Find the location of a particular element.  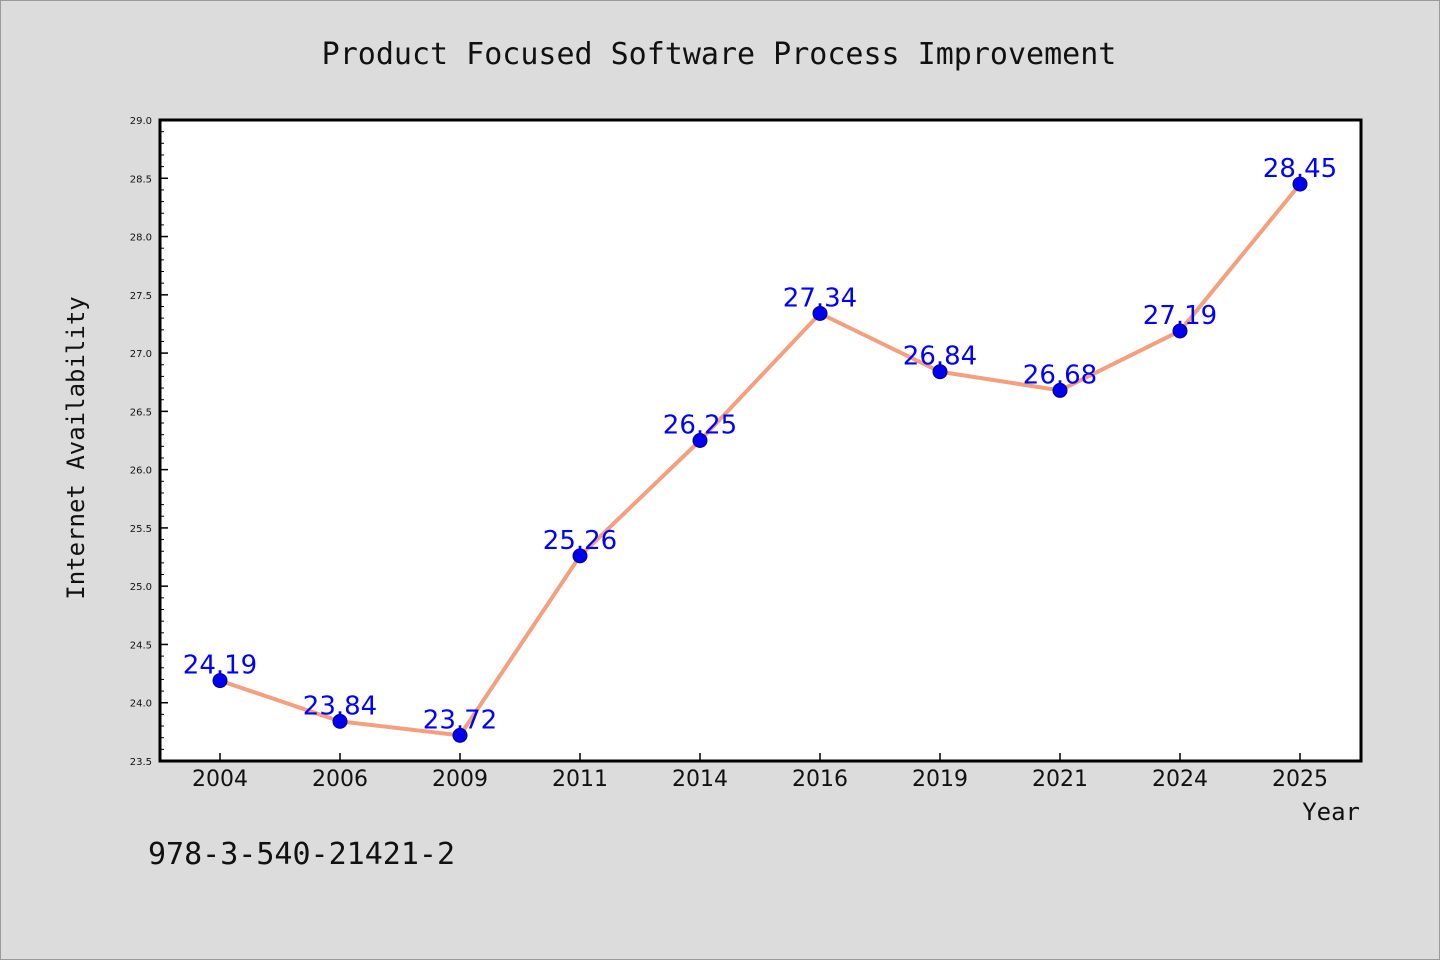

data-label: 23.72 is located at coordinates (460, 720).